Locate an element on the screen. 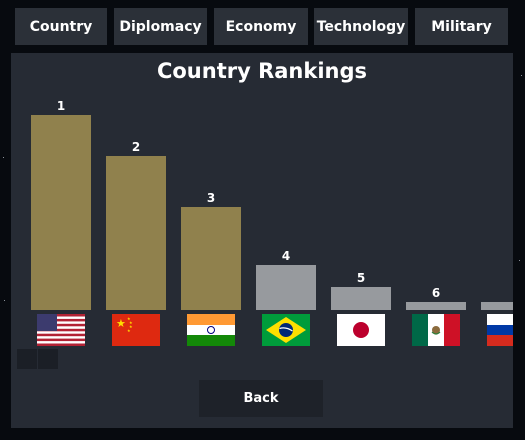  tab-military: Military is located at coordinates (461, 26).